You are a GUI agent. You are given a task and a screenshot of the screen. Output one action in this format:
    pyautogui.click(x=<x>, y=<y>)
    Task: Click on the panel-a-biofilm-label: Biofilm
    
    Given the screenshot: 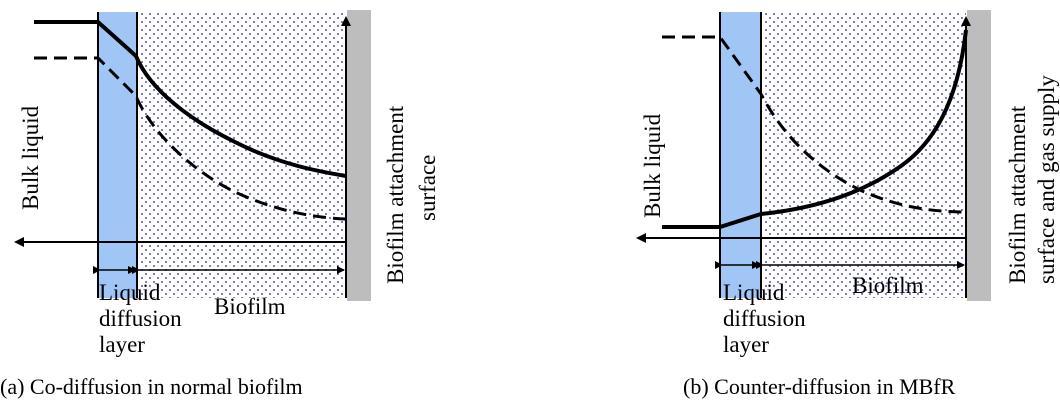 What is the action you would take?
    pyautogui.click(x=250, y=306)
    